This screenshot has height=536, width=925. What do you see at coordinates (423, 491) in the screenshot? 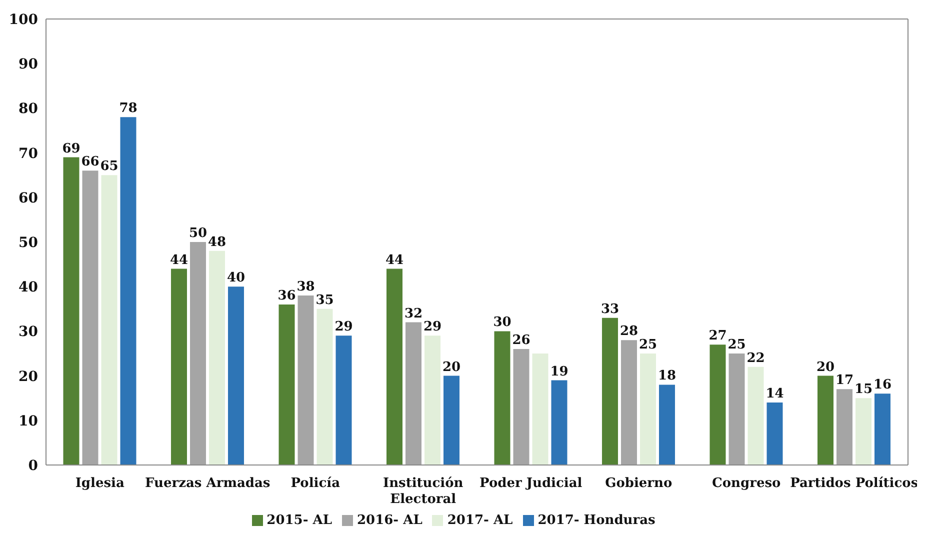
I see `x-tick-label: Institución Electoral` at bounding box center [423, 491].